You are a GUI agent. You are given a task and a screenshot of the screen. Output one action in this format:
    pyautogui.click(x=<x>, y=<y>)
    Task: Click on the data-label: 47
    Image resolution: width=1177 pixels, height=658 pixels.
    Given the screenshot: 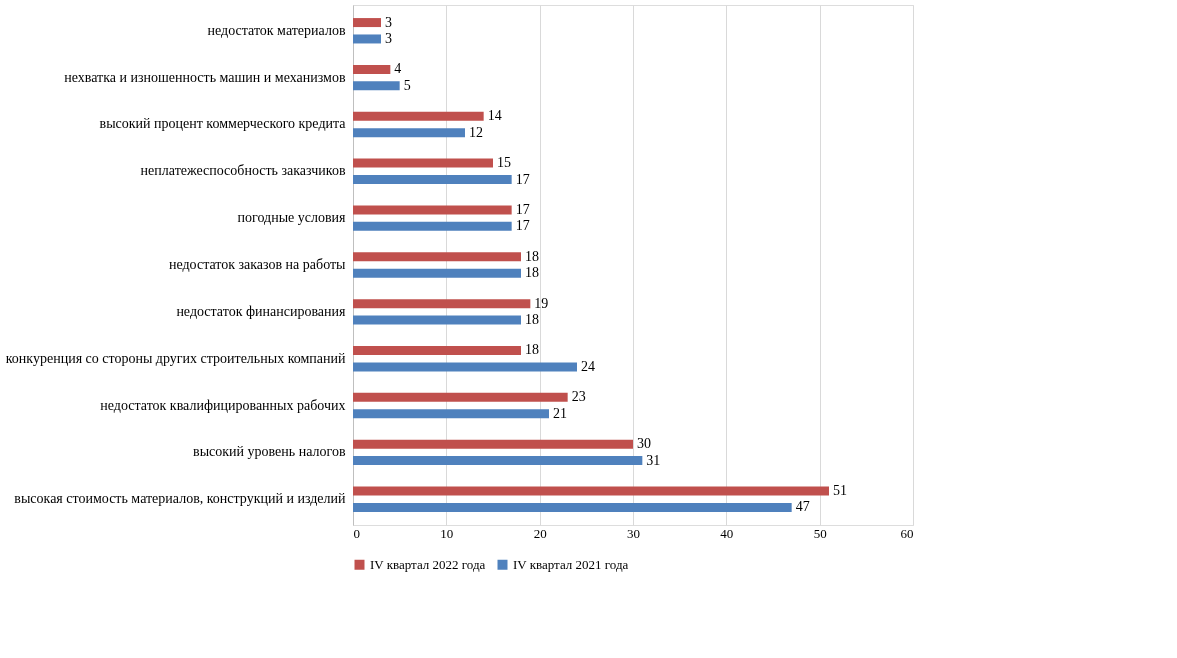 What is the action you would take?
    pyautogui.click(x=802, y=507)
    